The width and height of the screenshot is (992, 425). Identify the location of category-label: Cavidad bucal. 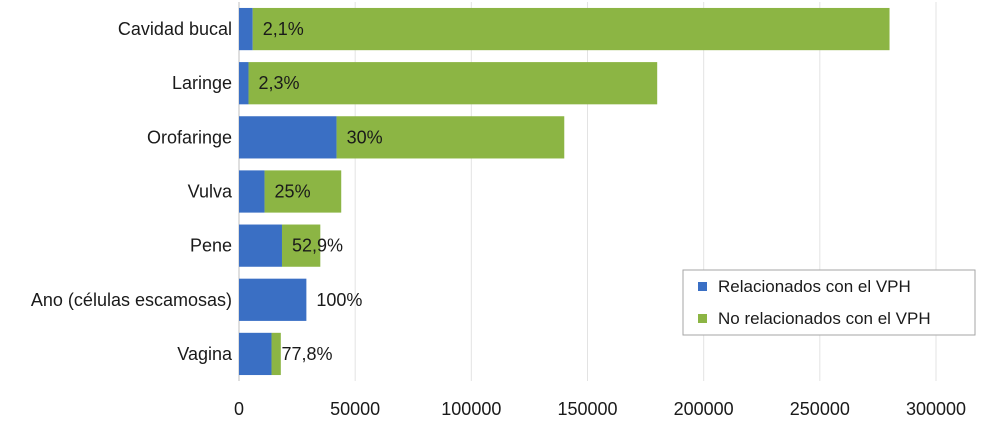
(175, 29).